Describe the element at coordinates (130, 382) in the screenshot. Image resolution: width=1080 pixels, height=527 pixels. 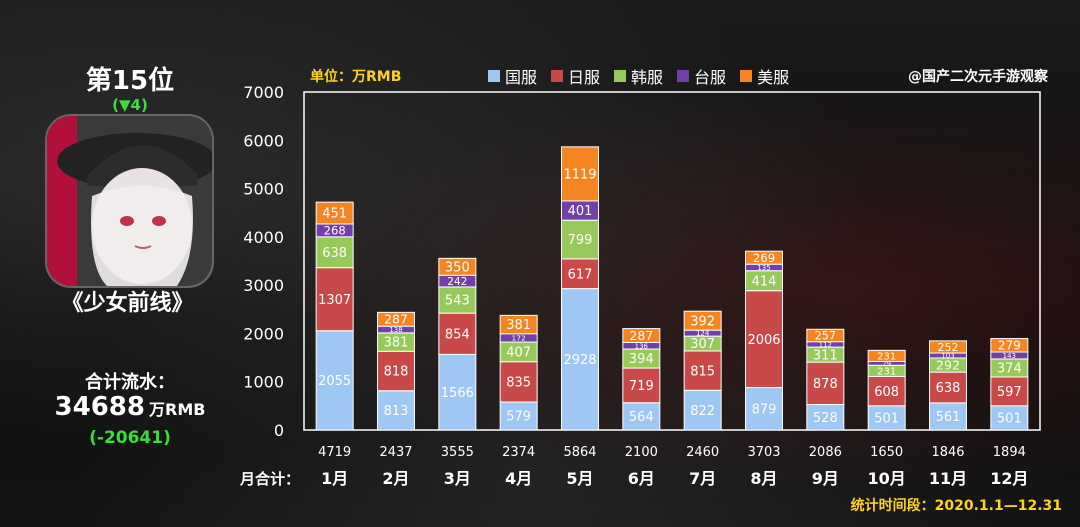
I see `total-revenue-label: 合计流水：` at that location.